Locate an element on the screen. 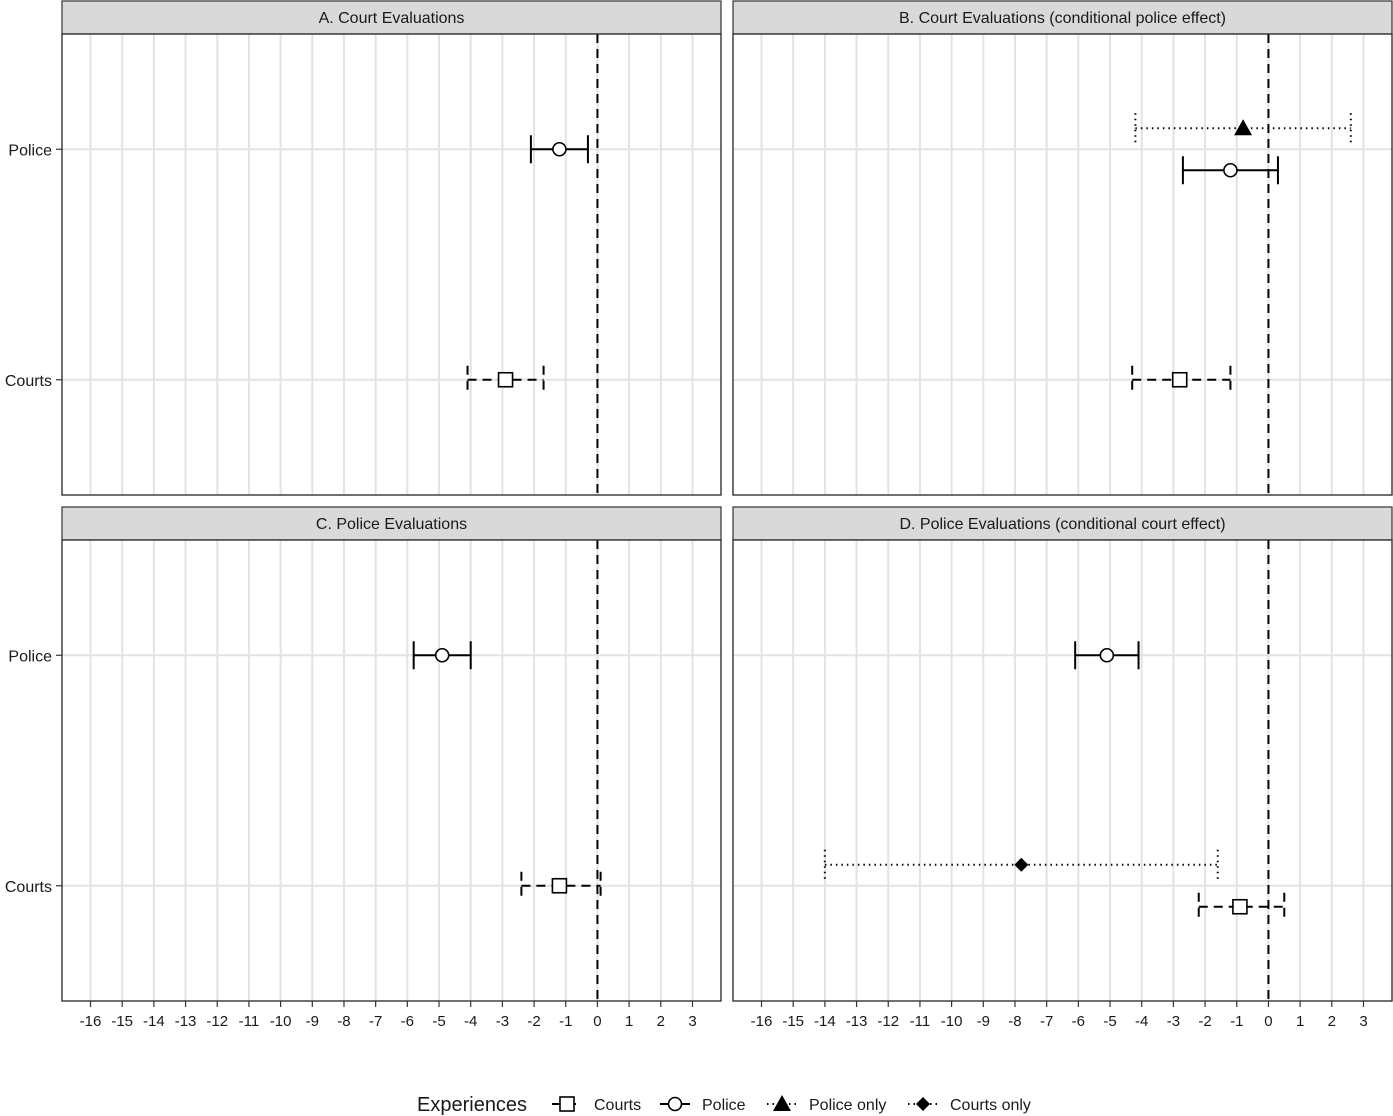 Image resolution: width=1393 pixels, height=1116 pixels. legend-item-courts-only: Courts only is located at coordinates (969, 1105).